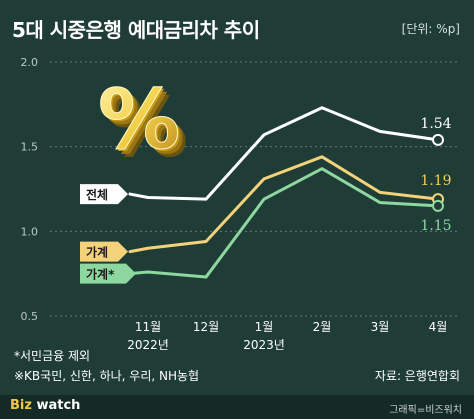 Image resolution: width=474 pixels, height=419 pixels. What do you see at coordinates (100, 274) in the screenshot?
I see `series-name-label: 가계*` at bounding box center [100, 274].